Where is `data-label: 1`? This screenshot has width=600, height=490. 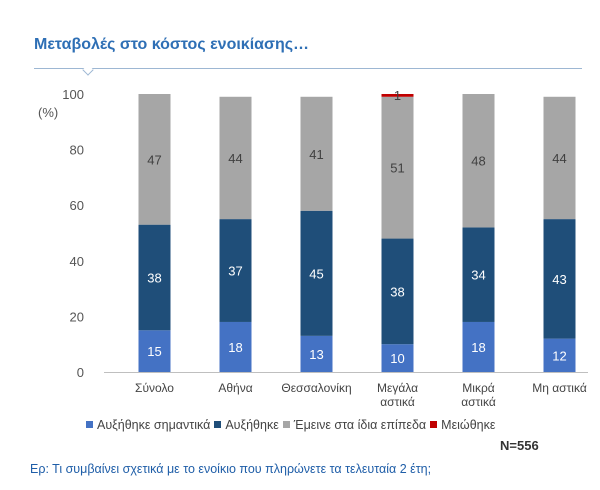 data-label: 1 is located at coordinates (397, 95).